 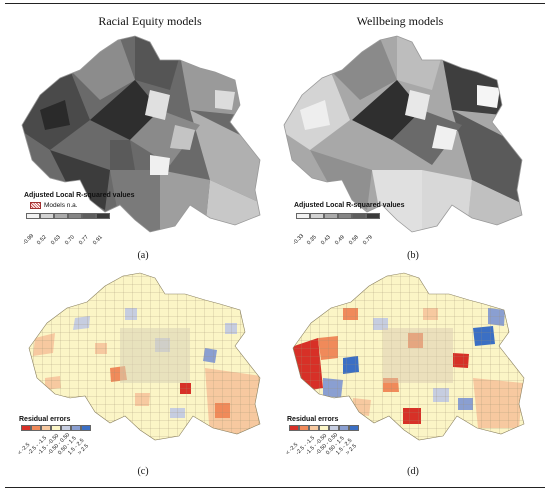 I want to click on legend-a-title: Adjusted Local R-squared values, so click(x=79, y=195).